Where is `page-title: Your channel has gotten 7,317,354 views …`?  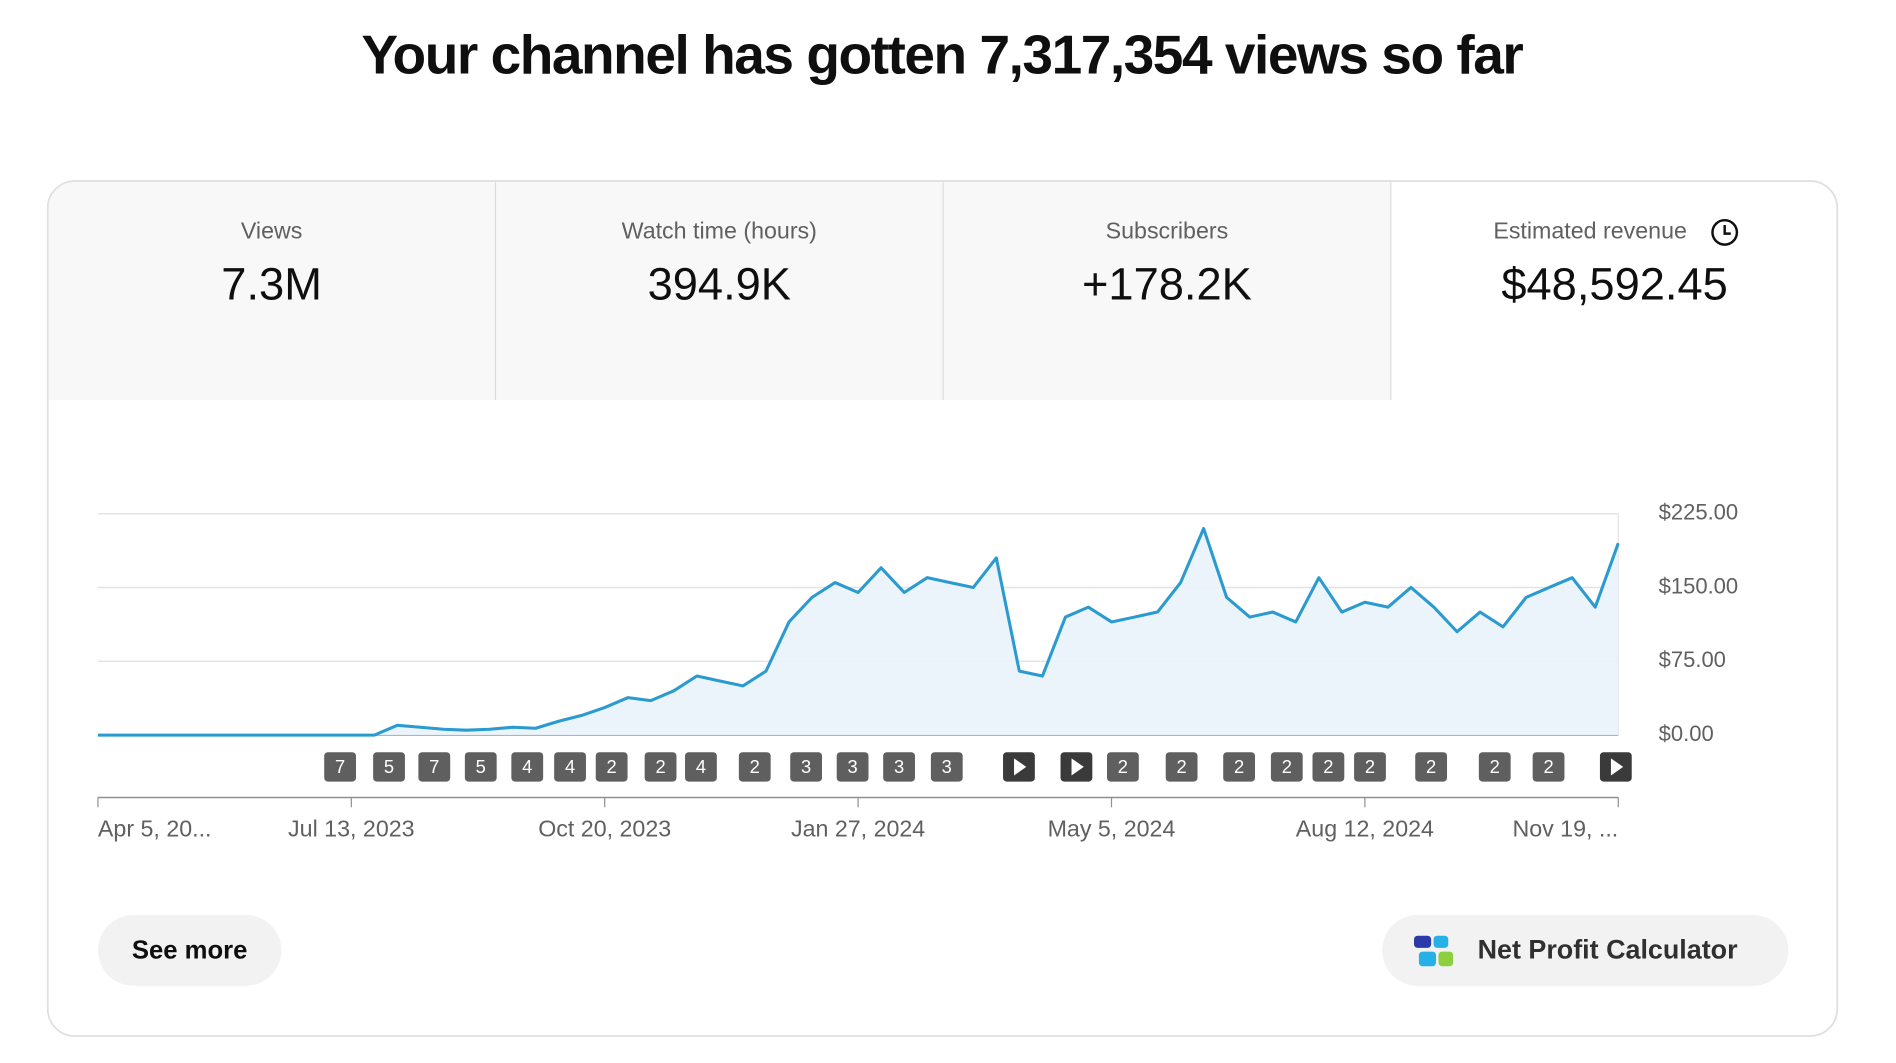 page-title: Your channel has gotten 7,317,354 views … is located at coordinates (942, 54).